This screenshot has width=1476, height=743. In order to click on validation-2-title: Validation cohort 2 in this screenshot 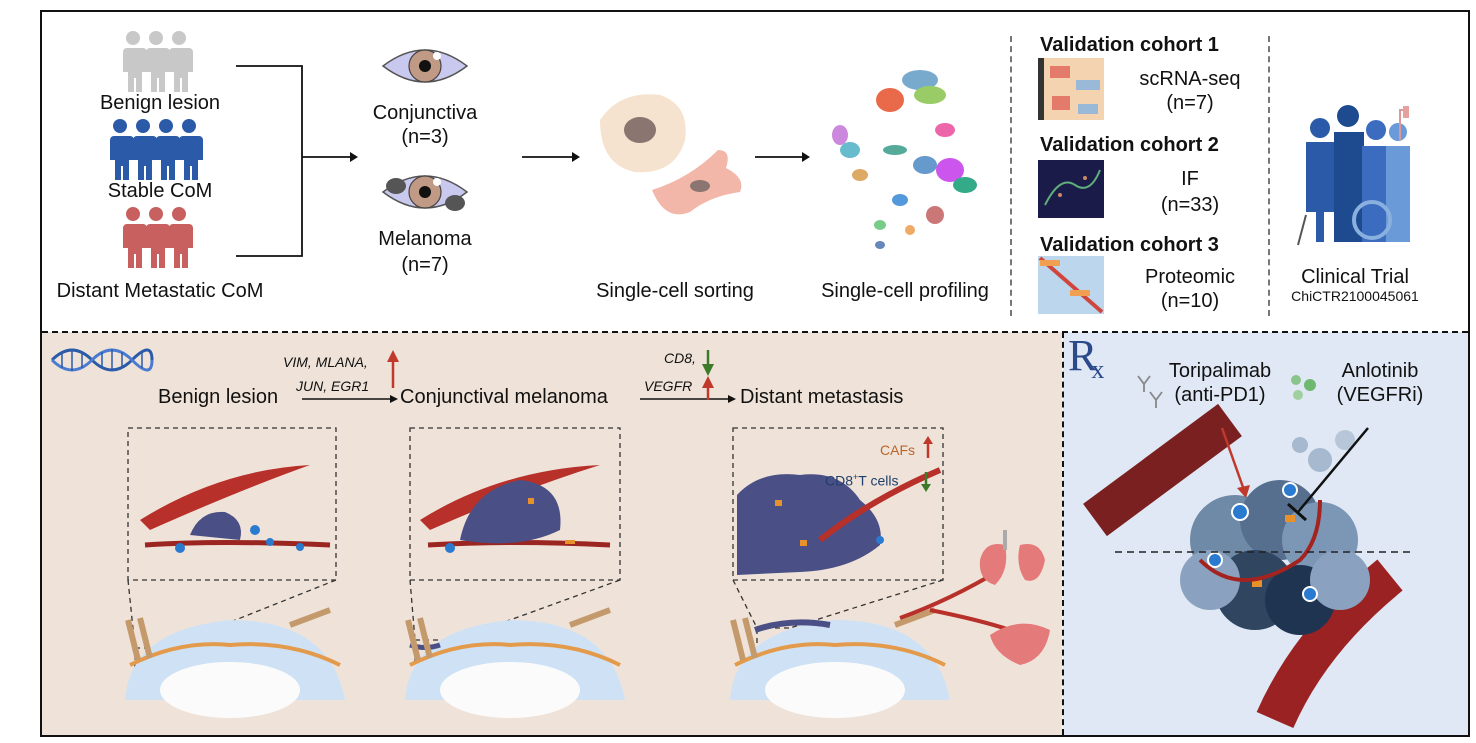, I will do `click(1129, 145)`.